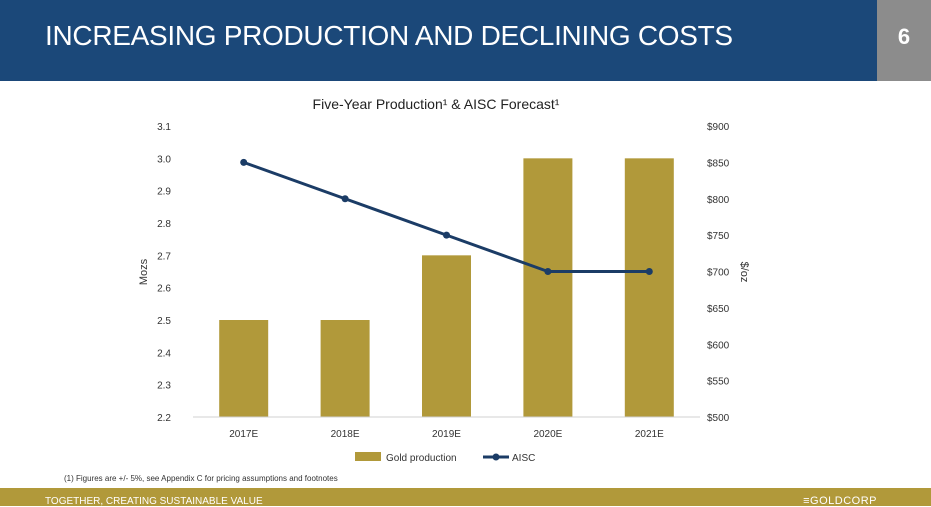 This screenshot has width=931, height=507. What do you see at coordinates (744, 272) in the screenshot?
I see `y2-axis-label: $/oz` at bounding box center [744, 272].